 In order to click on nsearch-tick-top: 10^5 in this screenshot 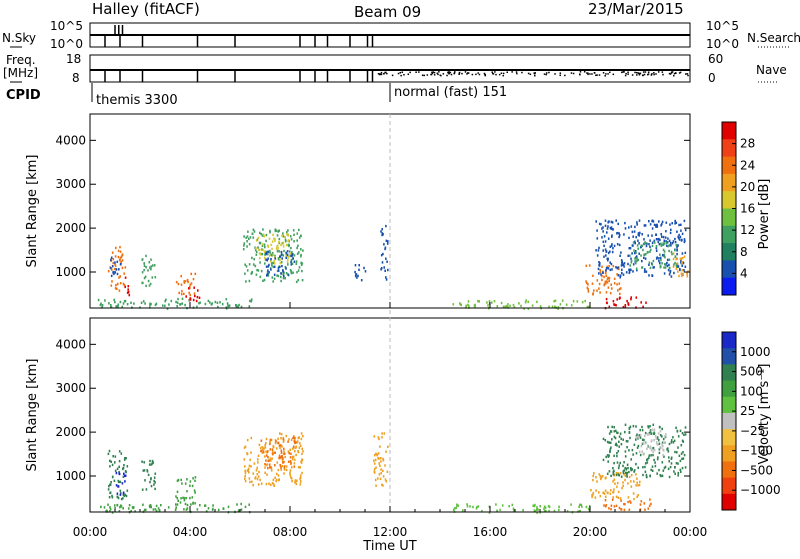, I will do `click(722, 26)`.